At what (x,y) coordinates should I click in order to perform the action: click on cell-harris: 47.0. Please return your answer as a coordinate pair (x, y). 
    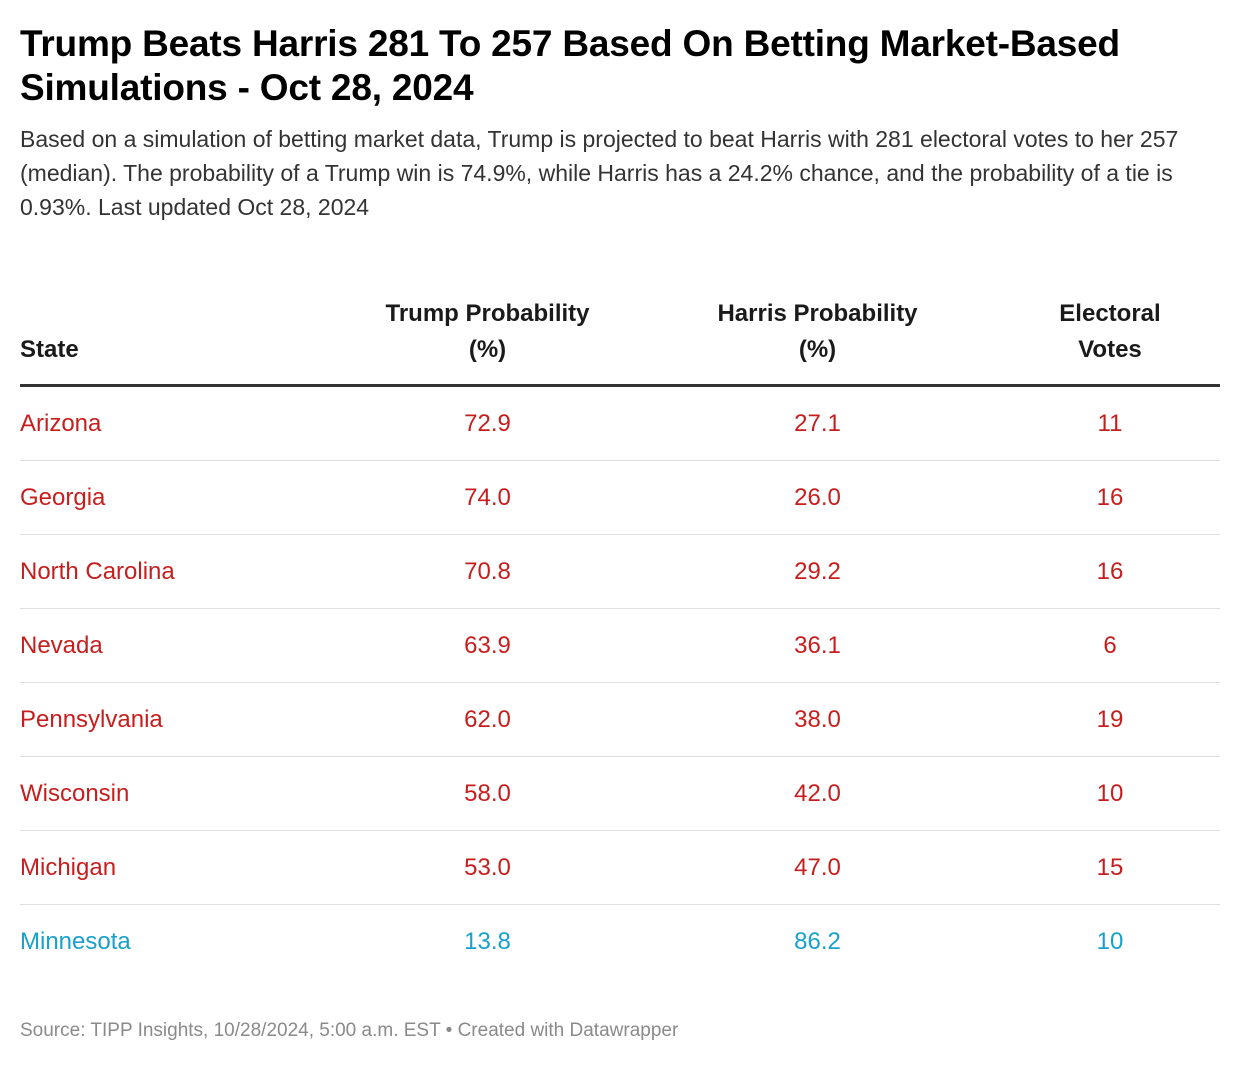
    Looking at the image, I should click on (817, 867).